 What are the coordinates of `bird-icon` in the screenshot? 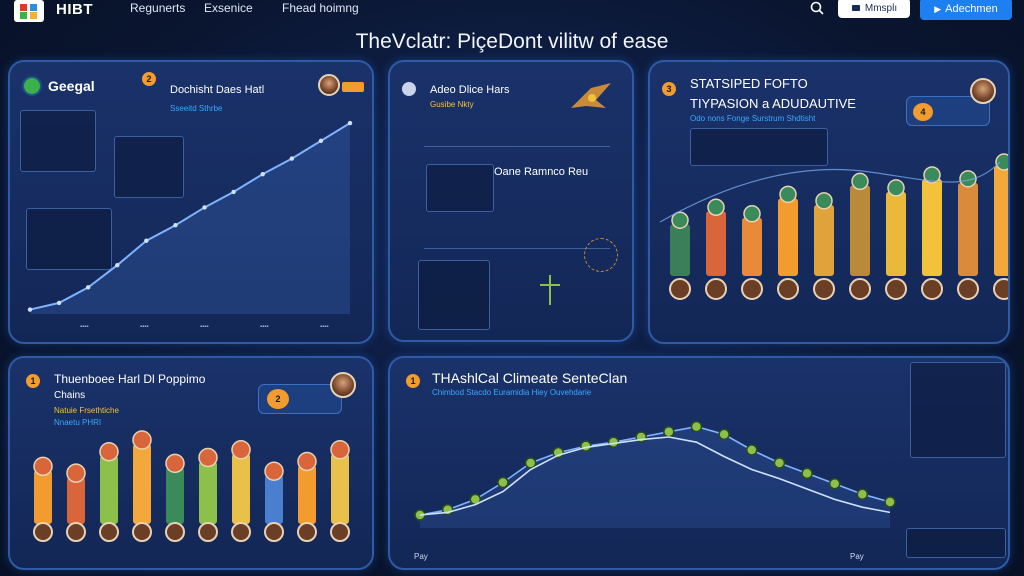 It's located at (591, 95).